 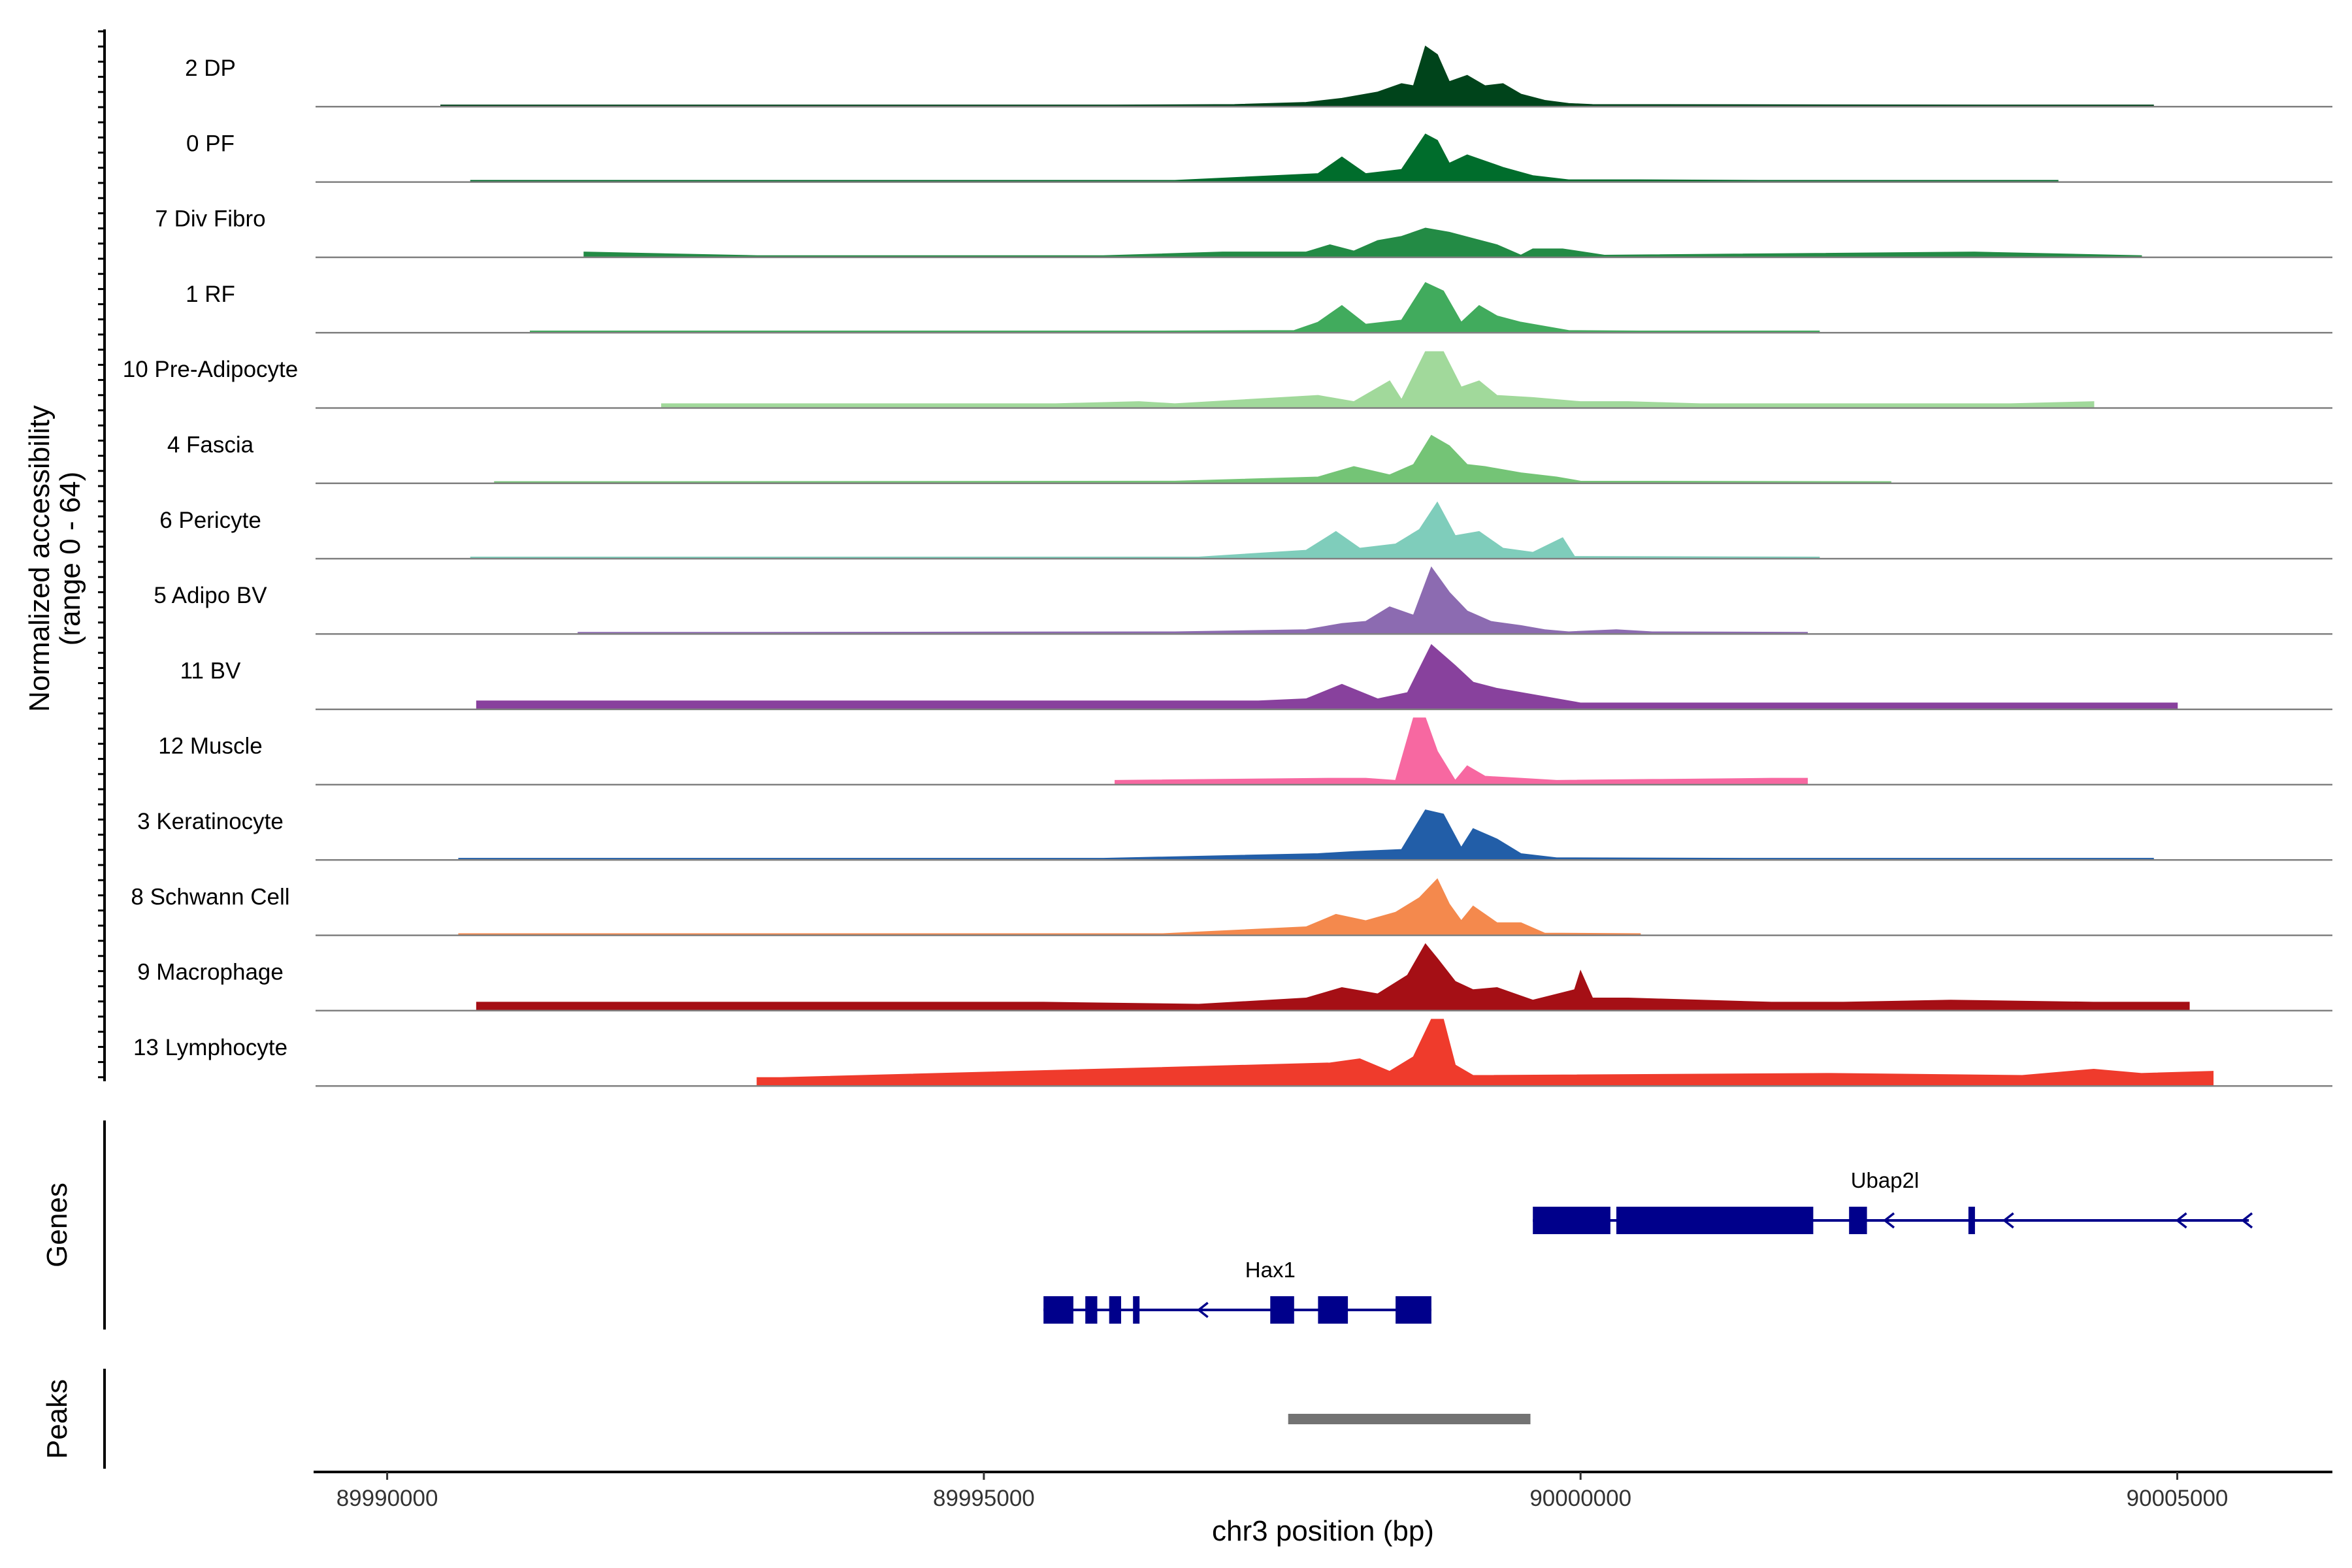 I want to click on track: 9 Macrophage, so click(x=1234, y=977).